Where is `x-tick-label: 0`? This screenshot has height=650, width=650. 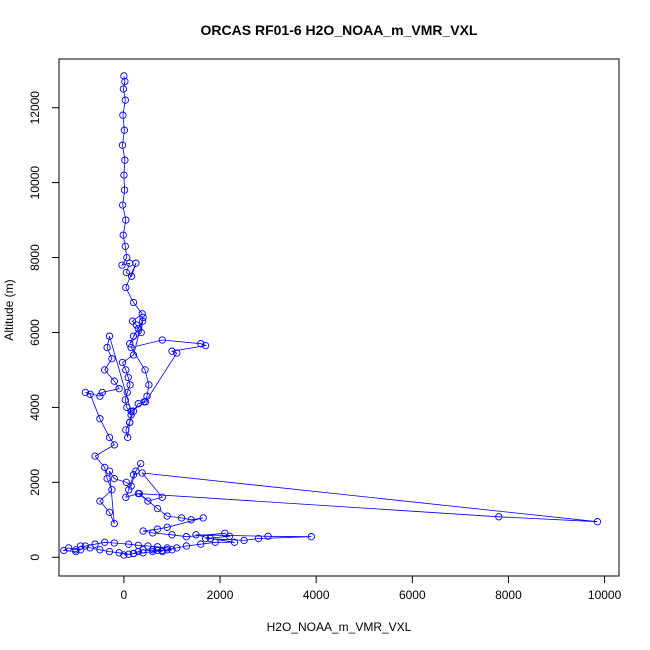
x-tick-label: 0 is located at coordinates (124, 595).